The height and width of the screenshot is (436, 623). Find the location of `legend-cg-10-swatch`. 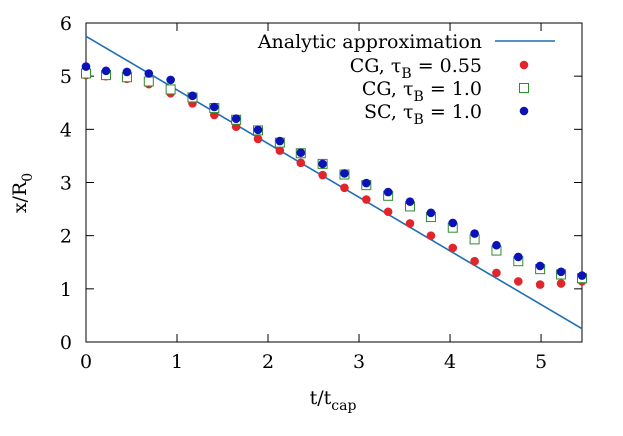

legend-cg-10-swatch is located at coordinates (524, 88).